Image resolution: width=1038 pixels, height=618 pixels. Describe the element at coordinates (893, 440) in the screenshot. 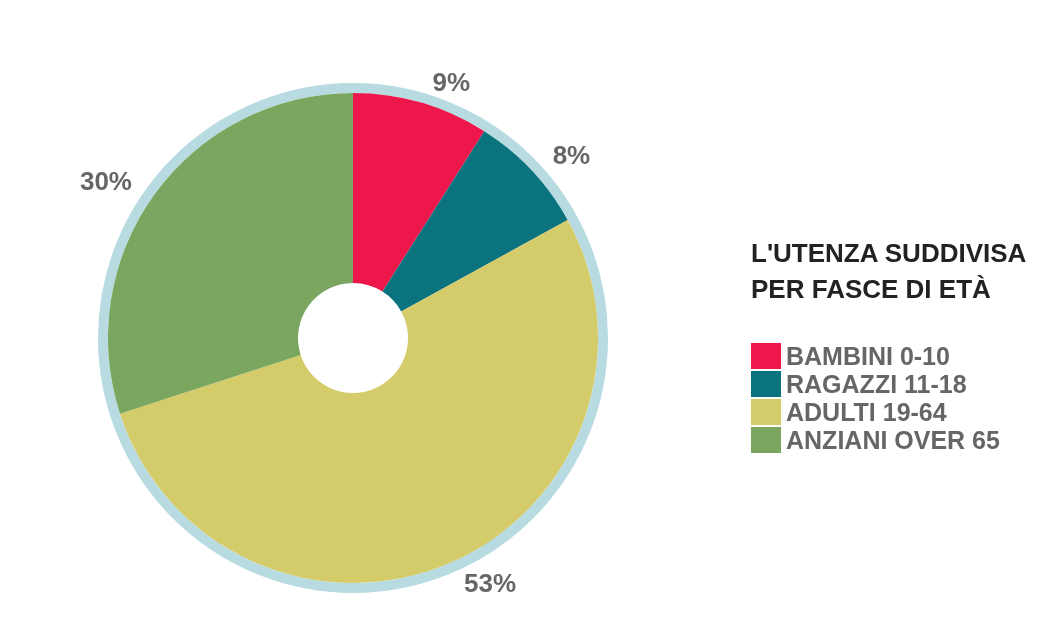

I see `legend-label: ANZIANI OVER 65` at that location.